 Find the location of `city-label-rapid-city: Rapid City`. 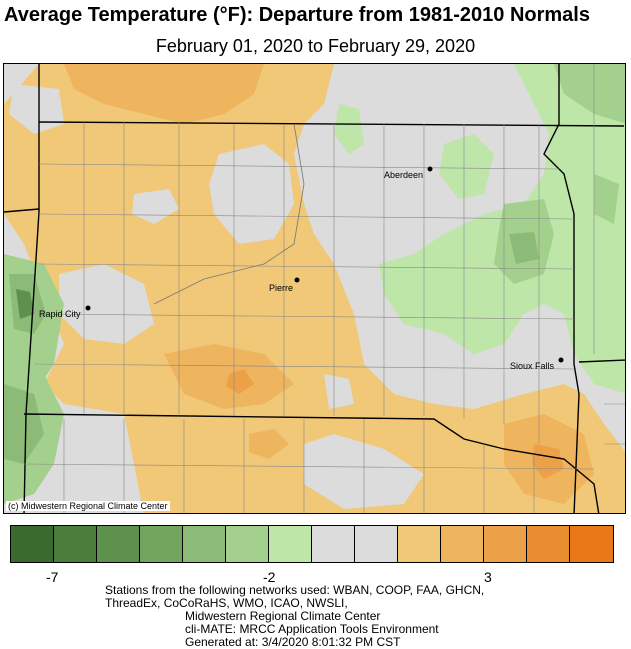

city-label-rapid-city: Rapid City is located at coordinates (60, 314).